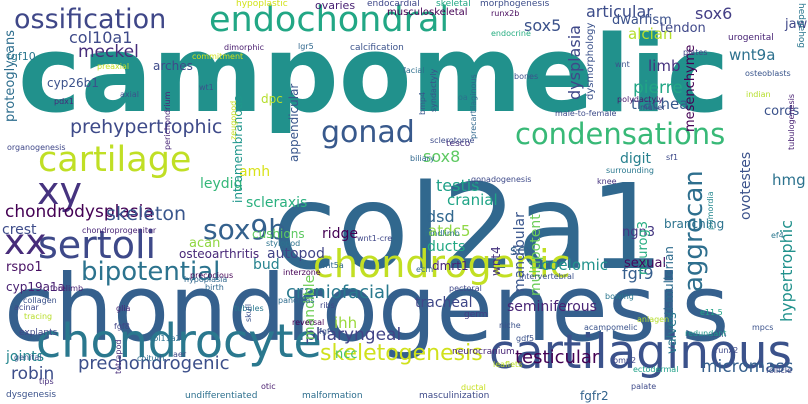  What do you see at coordinates (625, 360) in the screenshot?
I see `word: bmp2` at bounding box center [625, 360].